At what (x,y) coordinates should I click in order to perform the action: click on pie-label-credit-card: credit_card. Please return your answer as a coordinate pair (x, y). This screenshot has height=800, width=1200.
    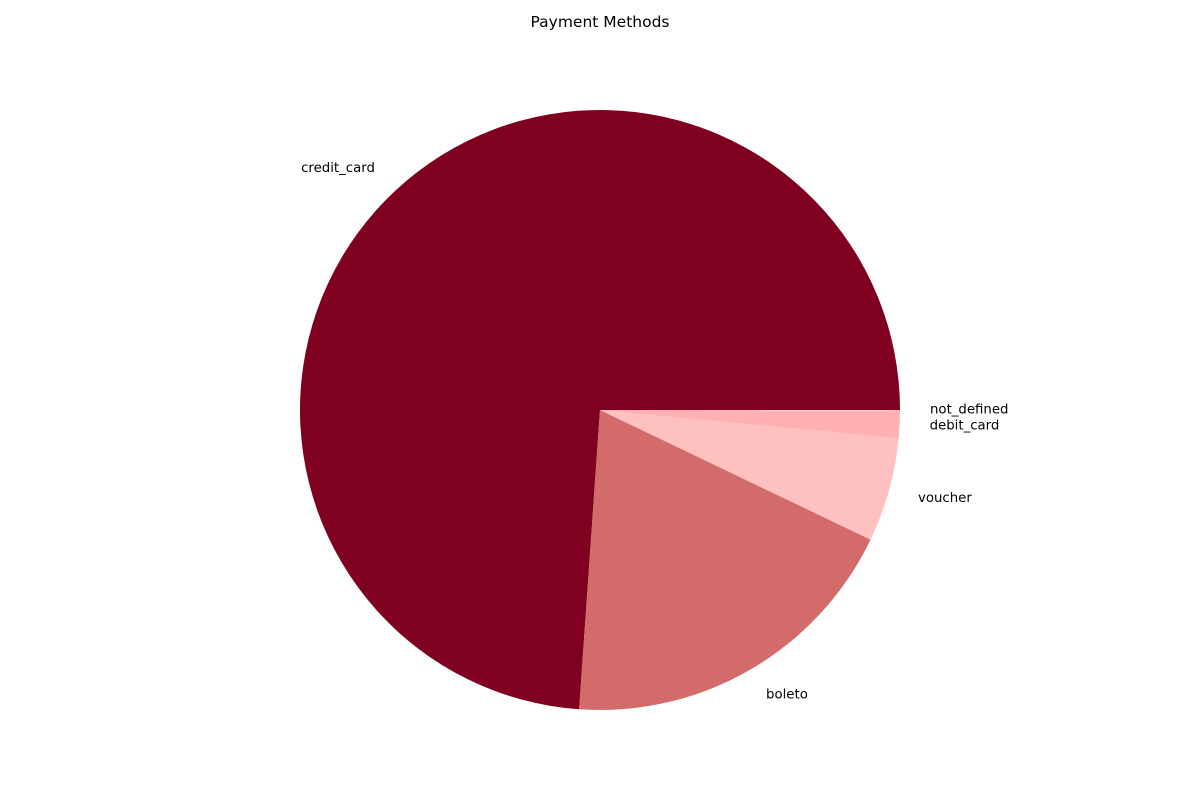
    Looking at the image, I should click on (338, 168).